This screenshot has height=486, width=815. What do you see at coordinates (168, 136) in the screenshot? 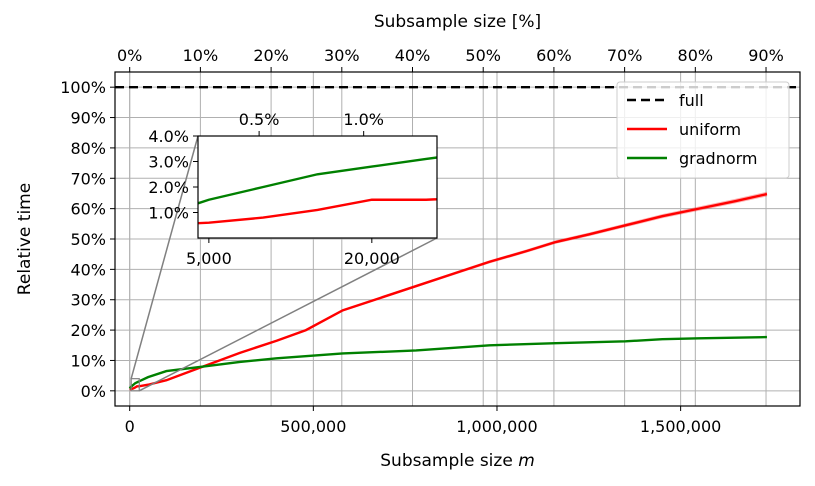
I see `inset-y-tick-label-3: 4.0%` at bounding box center [168, 136].